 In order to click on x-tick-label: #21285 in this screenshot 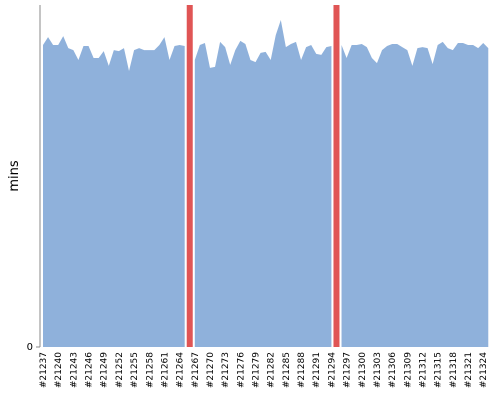, I will do `click(287, 370)`.